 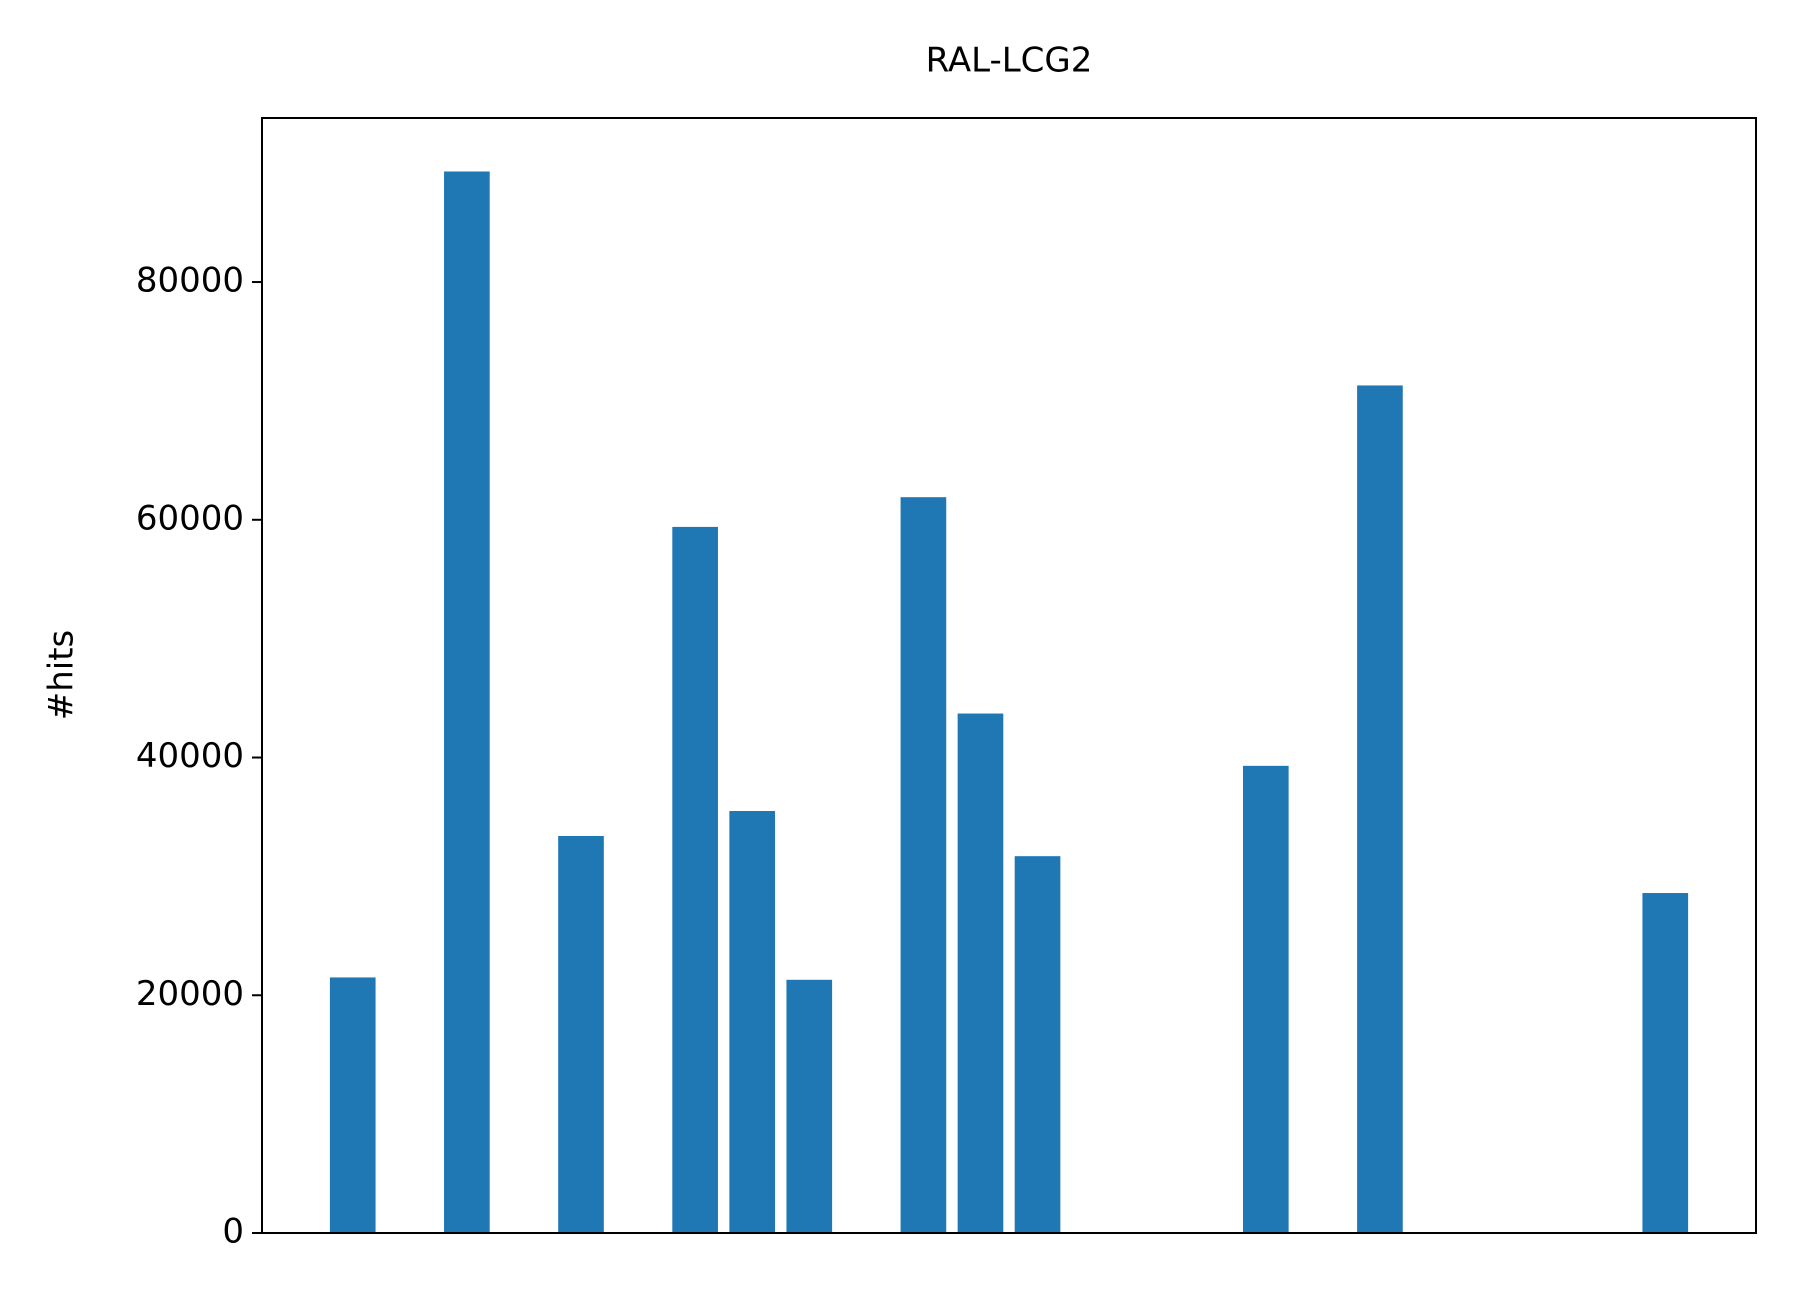 What do you see at coordinates (190, 994) in the screenshot?
I see `y-tick-label: 20000` at bounding box center [190, 994].